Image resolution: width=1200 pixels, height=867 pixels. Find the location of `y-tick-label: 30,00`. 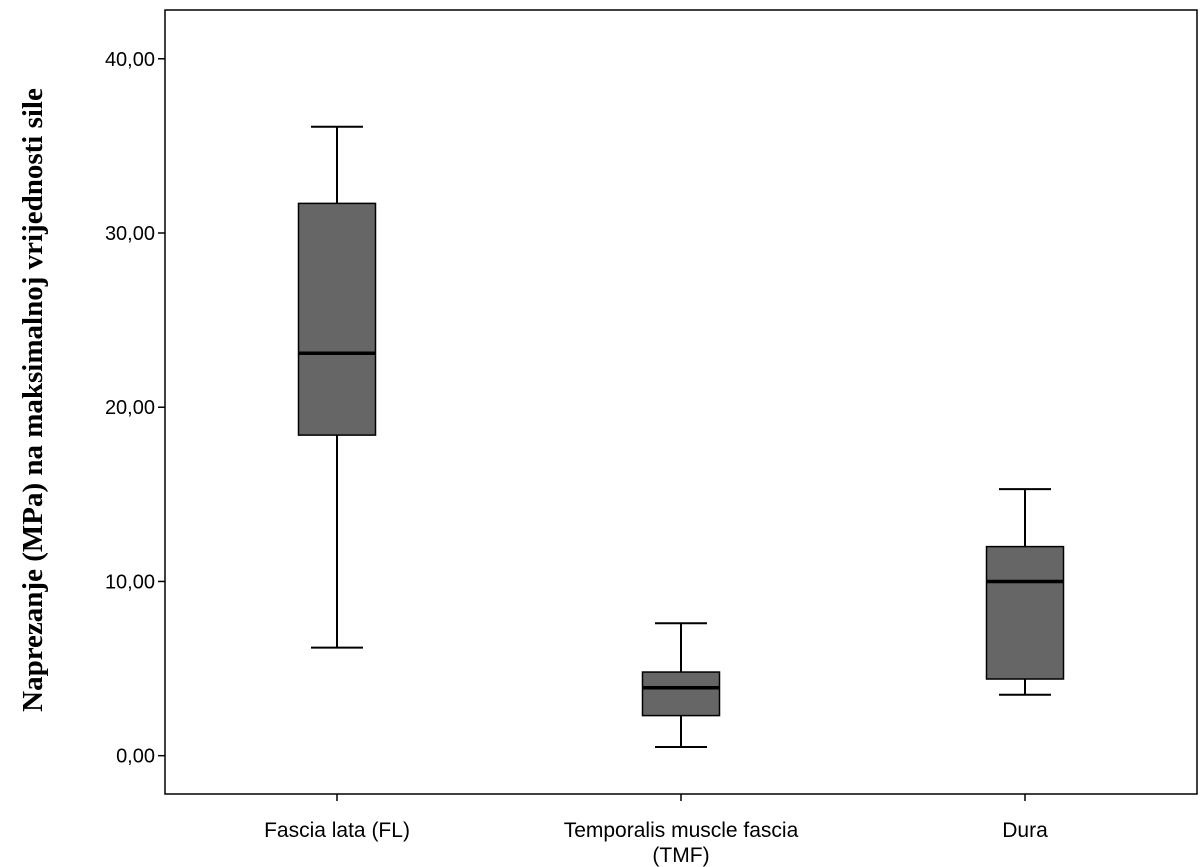

y-tick-label: 30,00 is located at coordinates (130, 234).